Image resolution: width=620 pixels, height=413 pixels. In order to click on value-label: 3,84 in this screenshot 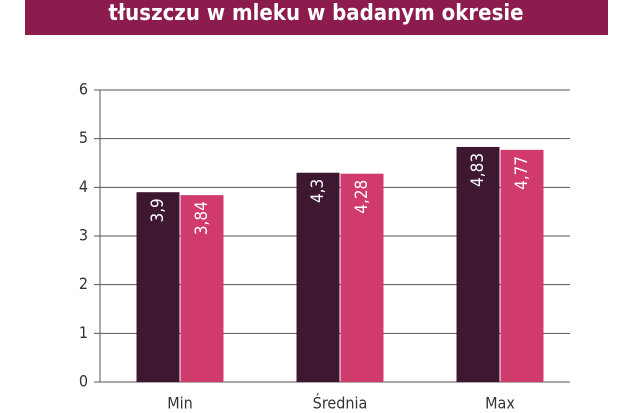, I will do `click(202, 218)`.